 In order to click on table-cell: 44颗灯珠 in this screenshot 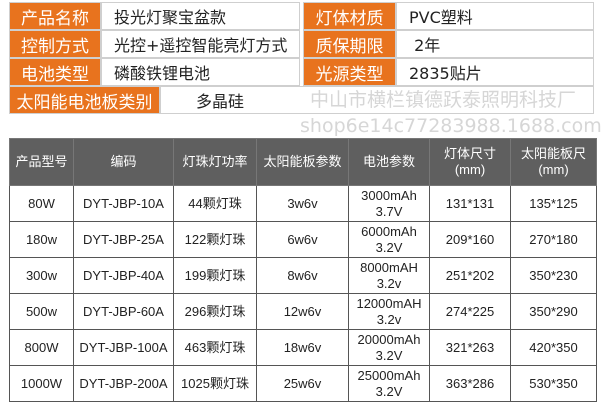, I will do `click(215, 203)`.